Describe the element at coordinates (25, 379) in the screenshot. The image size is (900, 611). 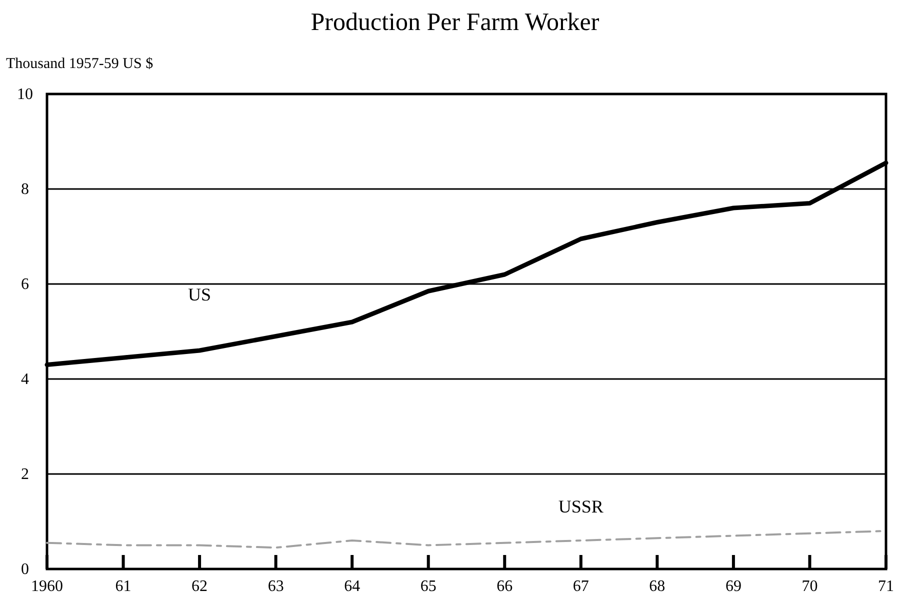
I see `y-tick-label: 4` at that location.